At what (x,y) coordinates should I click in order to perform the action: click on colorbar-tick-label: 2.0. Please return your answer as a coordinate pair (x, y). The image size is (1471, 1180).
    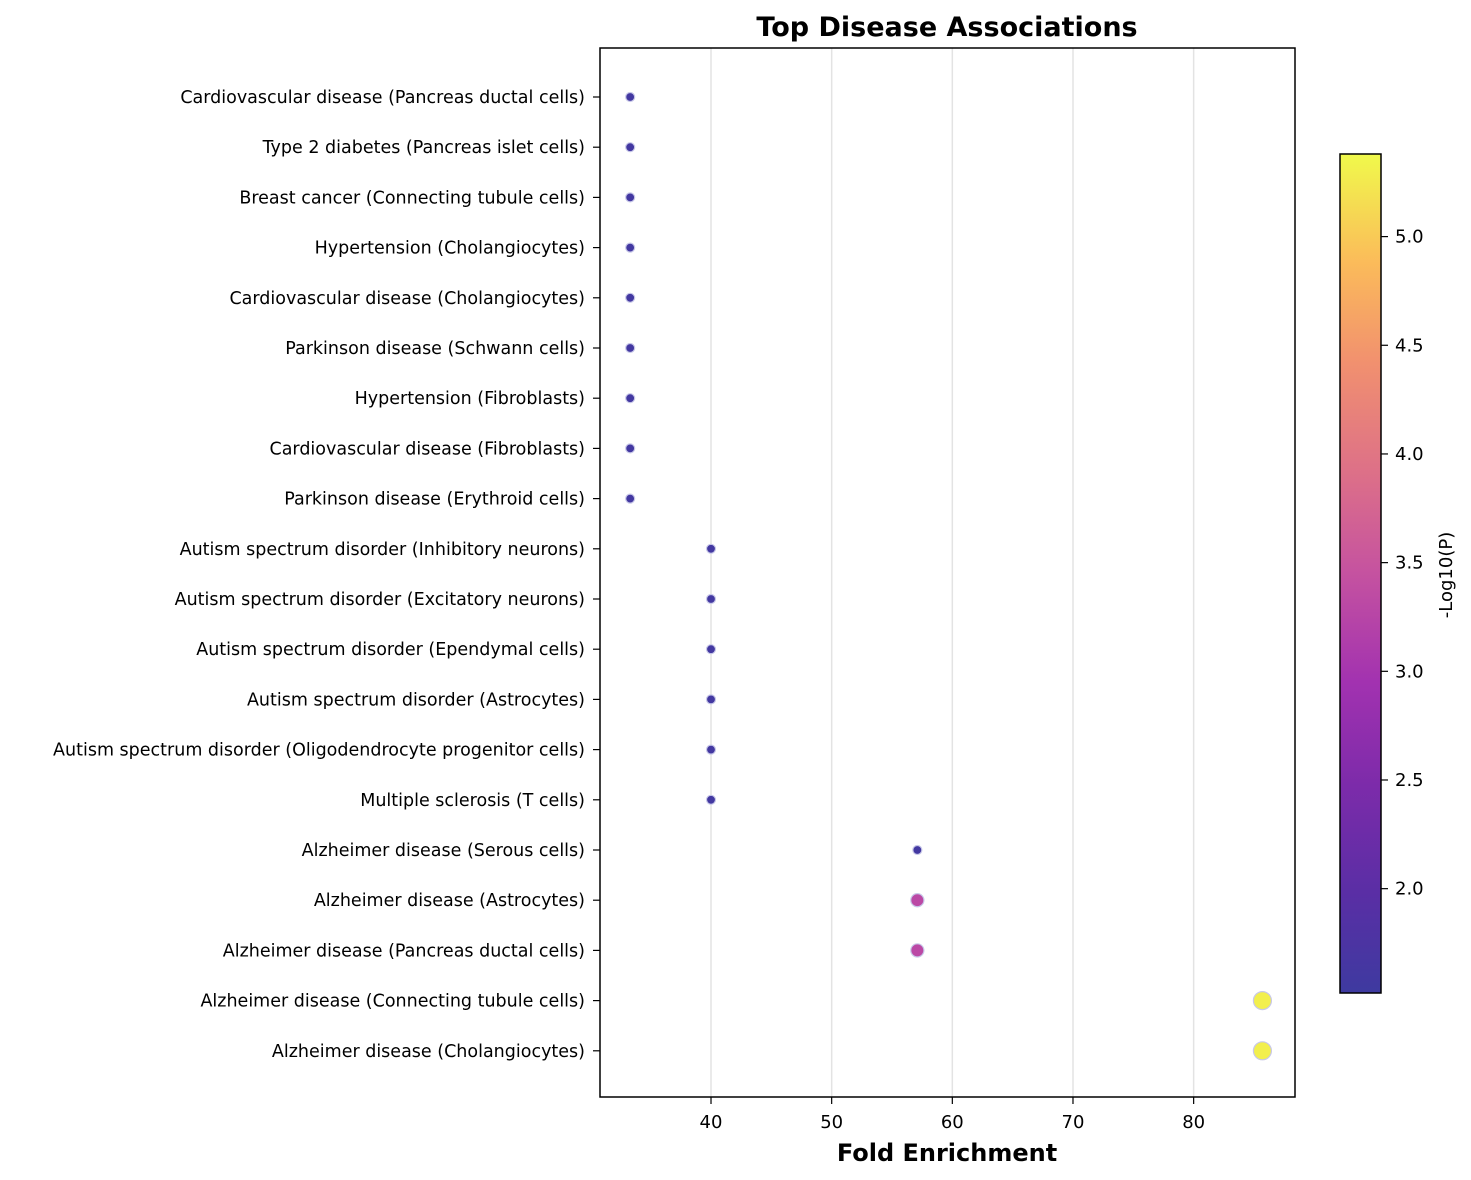
    Looking at the image, I should click on (1409, 889).